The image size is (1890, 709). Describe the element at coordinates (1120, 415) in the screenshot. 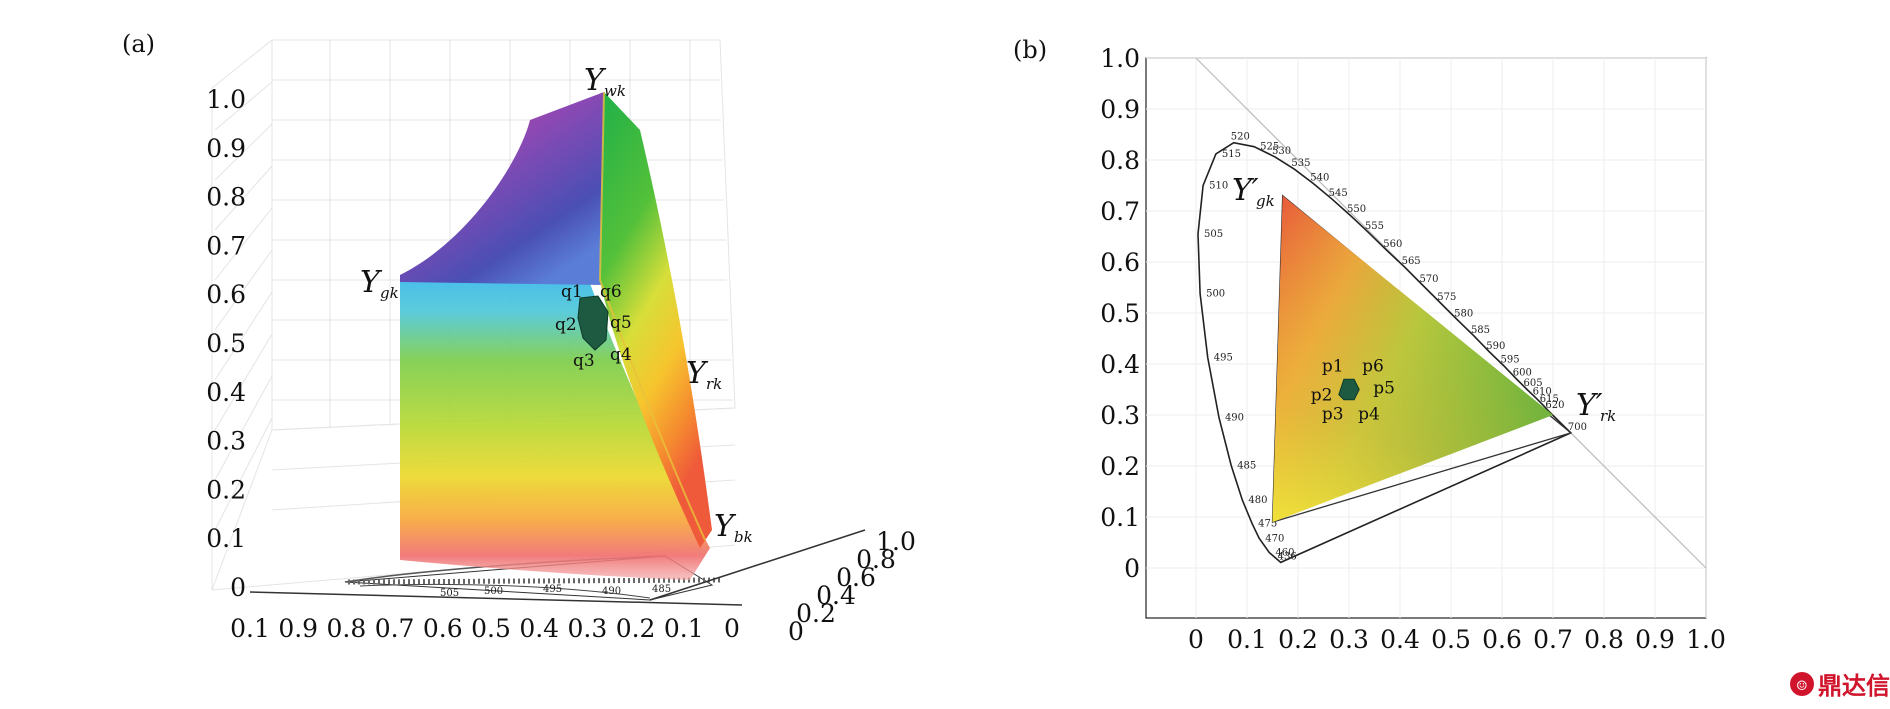

I see `y-tick-label: 0.3` at that location.